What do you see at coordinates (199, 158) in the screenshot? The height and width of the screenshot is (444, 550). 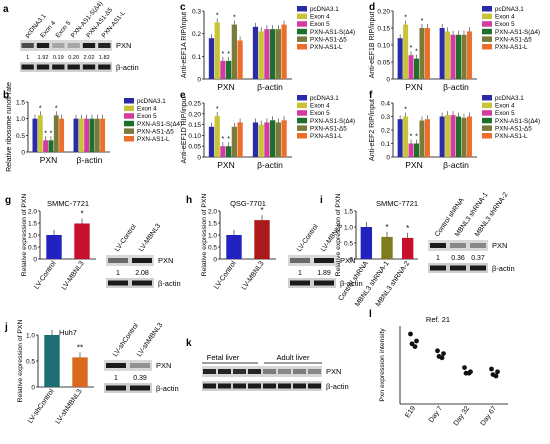 I see `y-tick-label-e: 0` at bounding box center [199, 158].